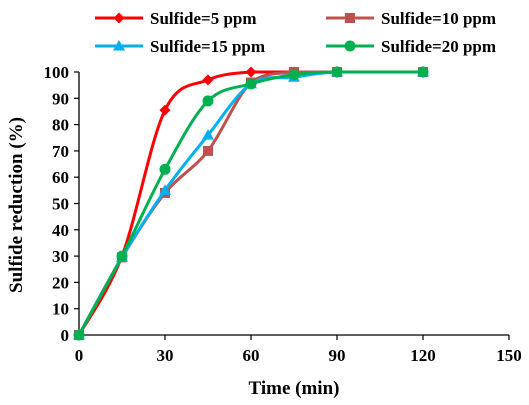 The width and height of the screenshot is (529, 405). What do you see at coordinates (60, 230) in the screenshot?
I see `y-tick-label: 40` at bounding box center [60, 230].